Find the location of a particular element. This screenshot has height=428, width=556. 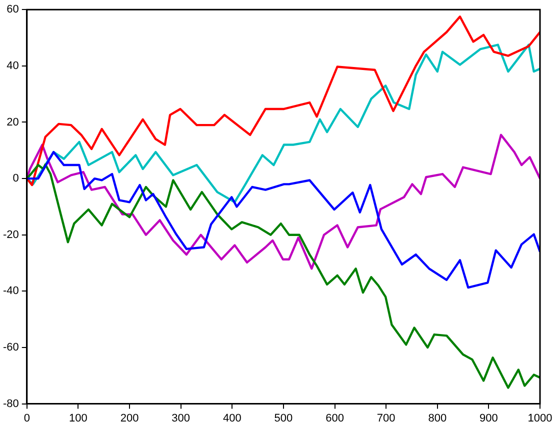

y-tick-label: 40 is located at coordinates (12, 66).